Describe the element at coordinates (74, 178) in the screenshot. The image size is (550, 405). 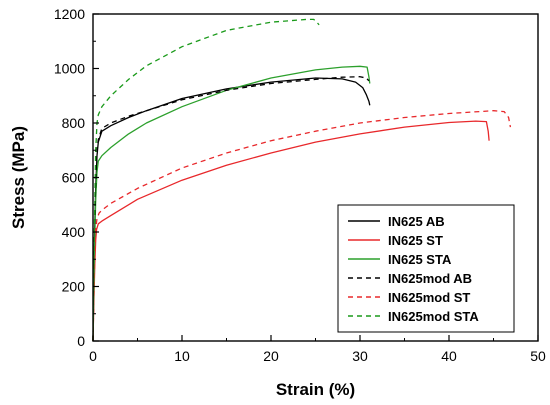
I see `y-tick-label: 600` at that location.